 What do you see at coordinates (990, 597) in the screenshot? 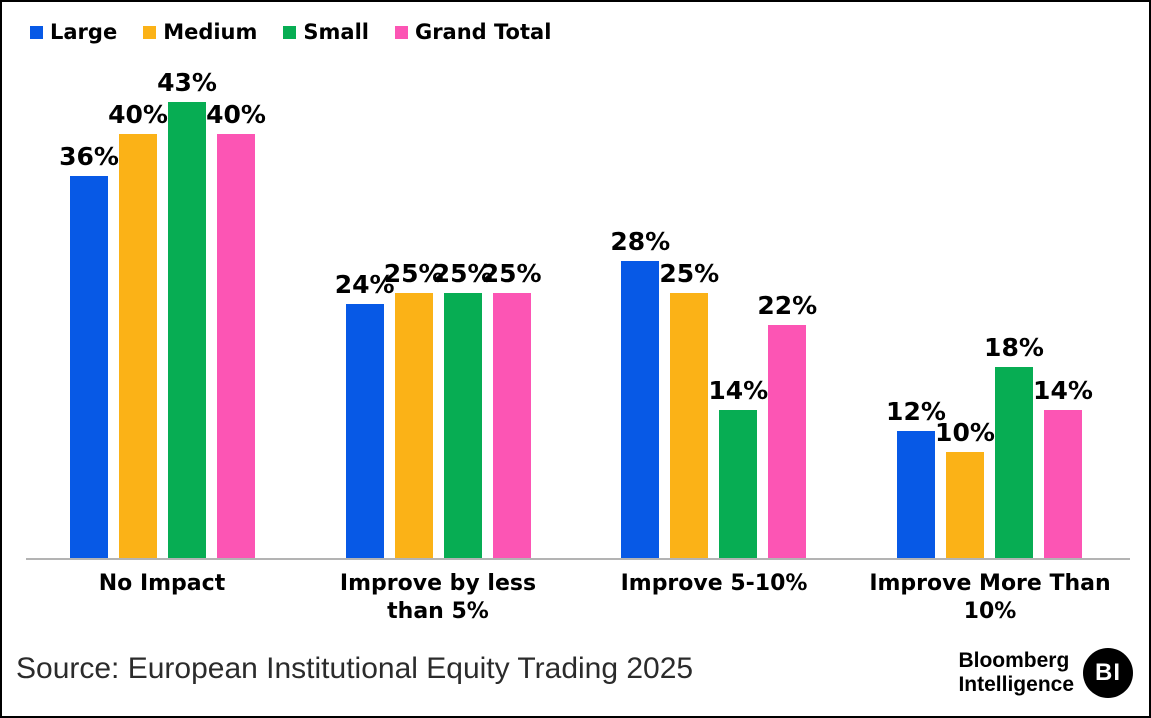
I see `category-label-improve-more-than-10: Improve More Than 10%` at bounding box center [990, 597].